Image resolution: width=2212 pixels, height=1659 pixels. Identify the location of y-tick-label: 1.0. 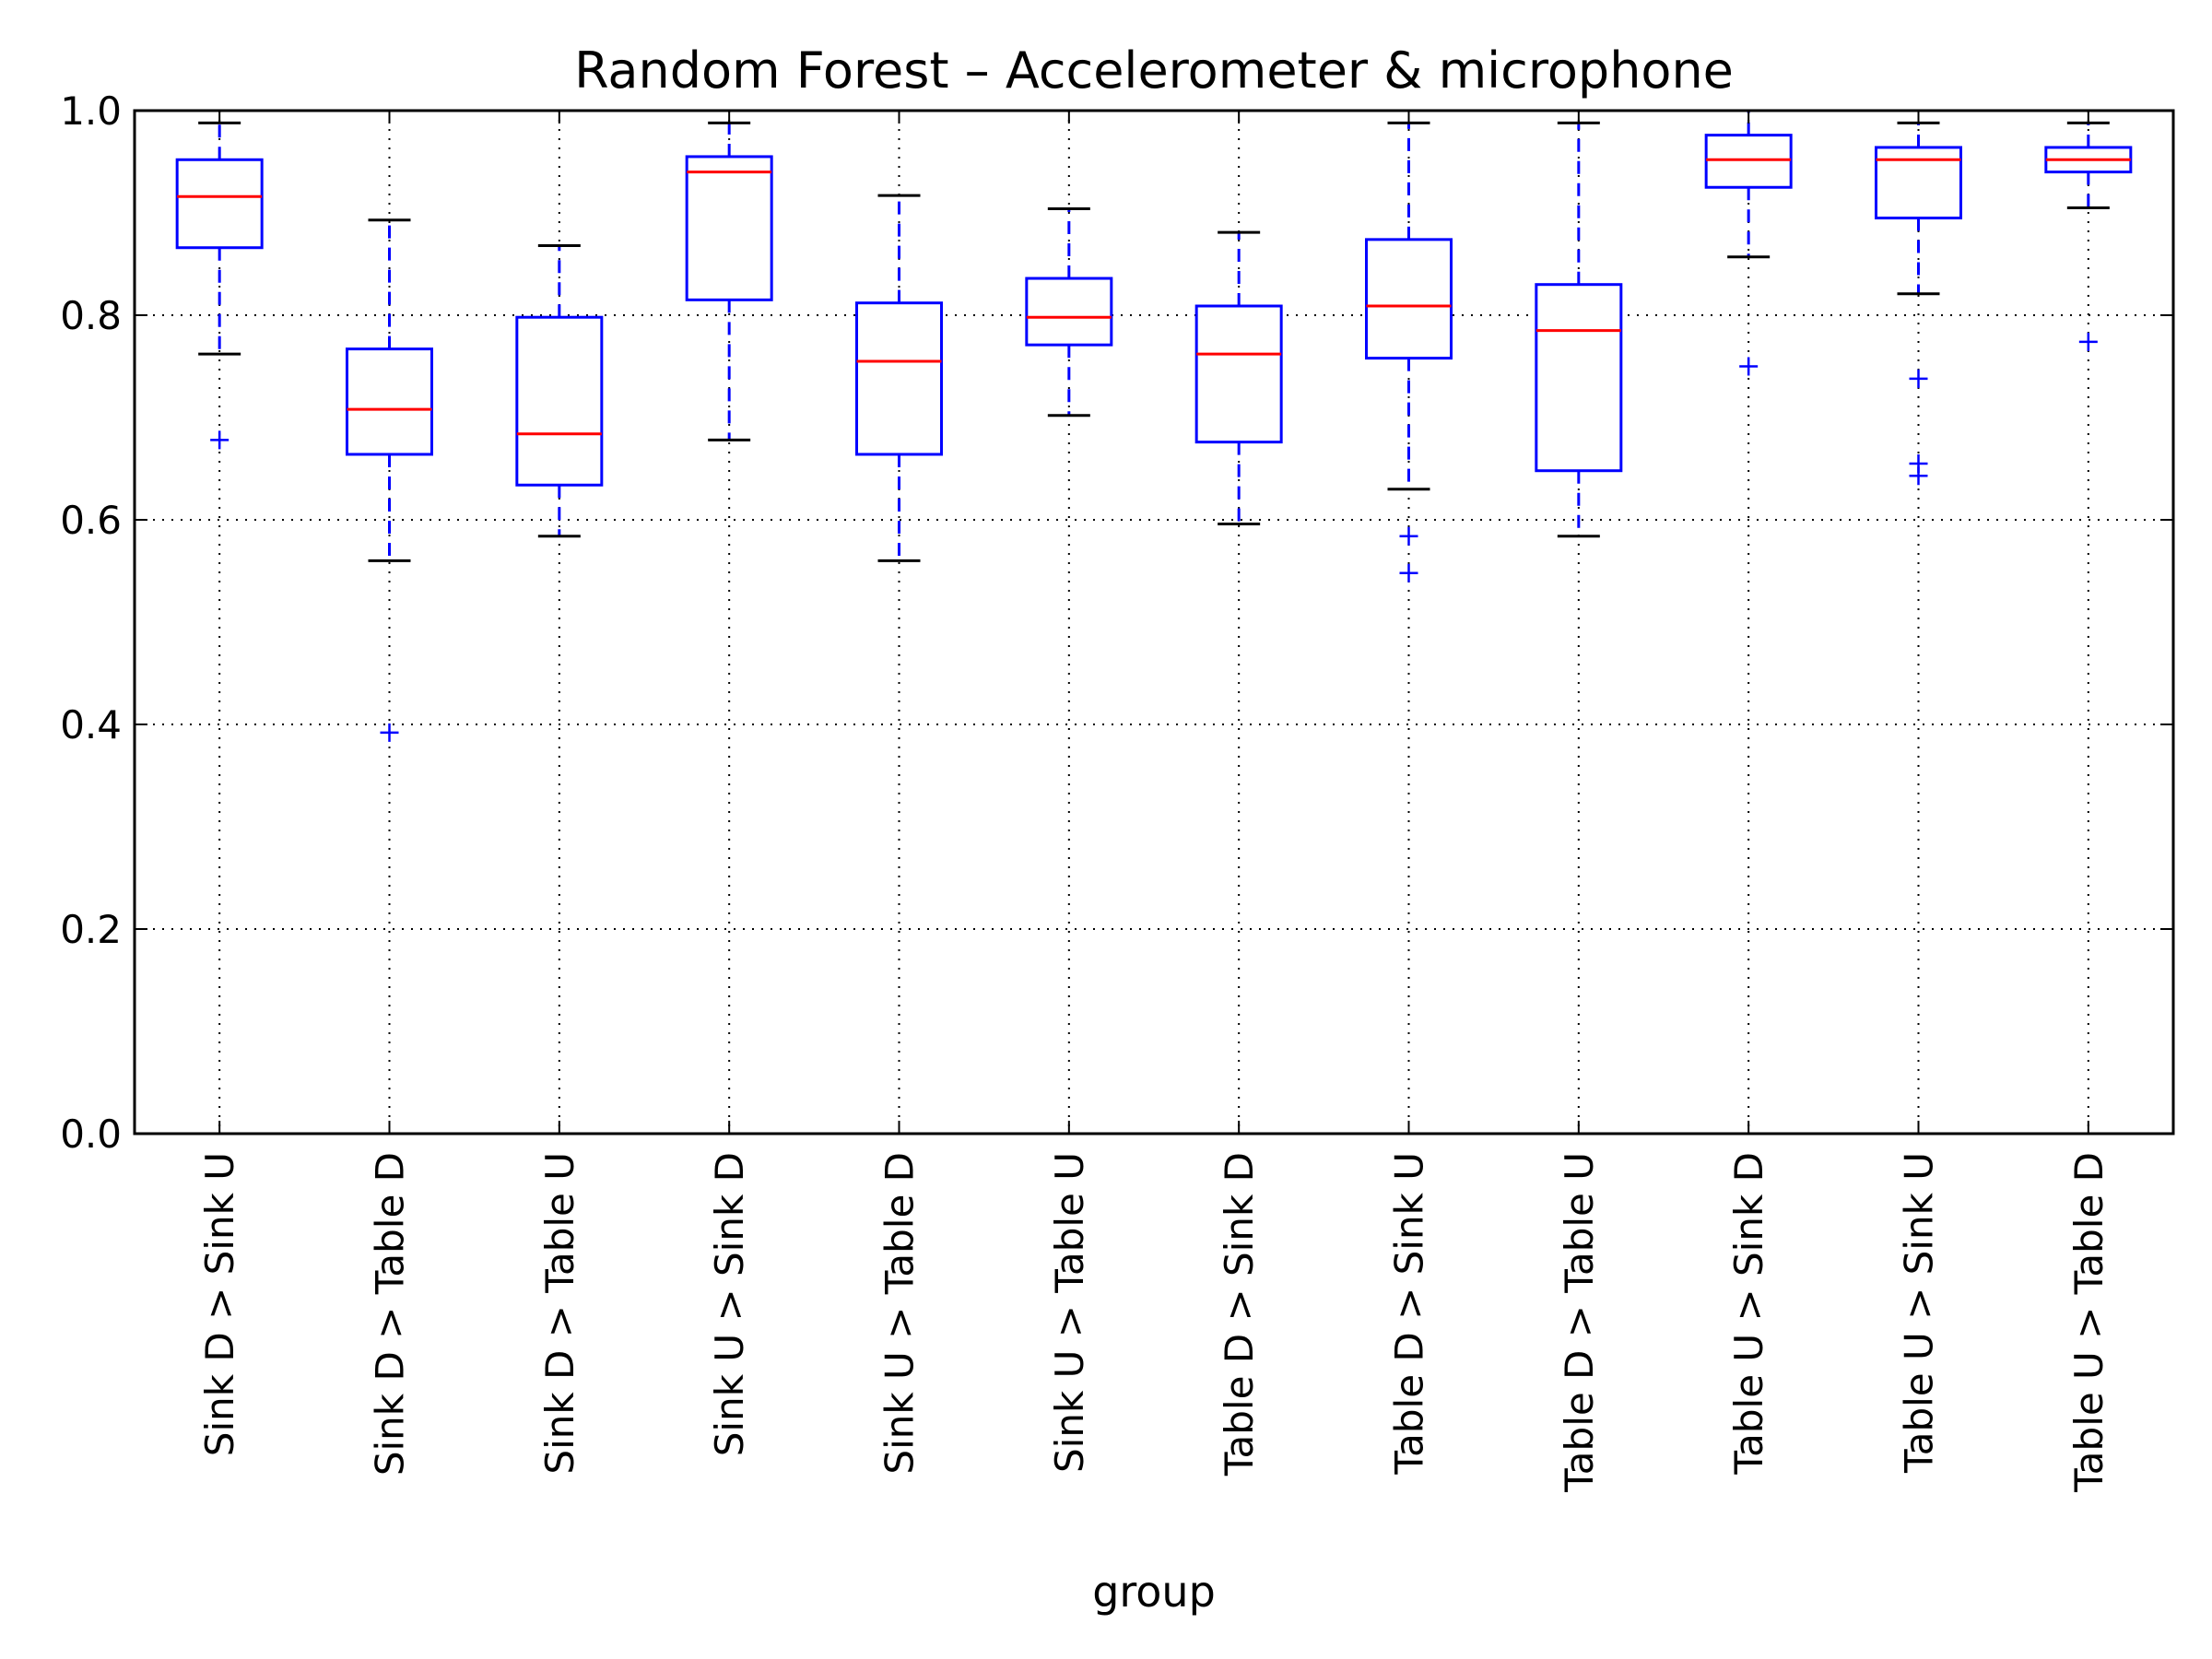
(91, 111).